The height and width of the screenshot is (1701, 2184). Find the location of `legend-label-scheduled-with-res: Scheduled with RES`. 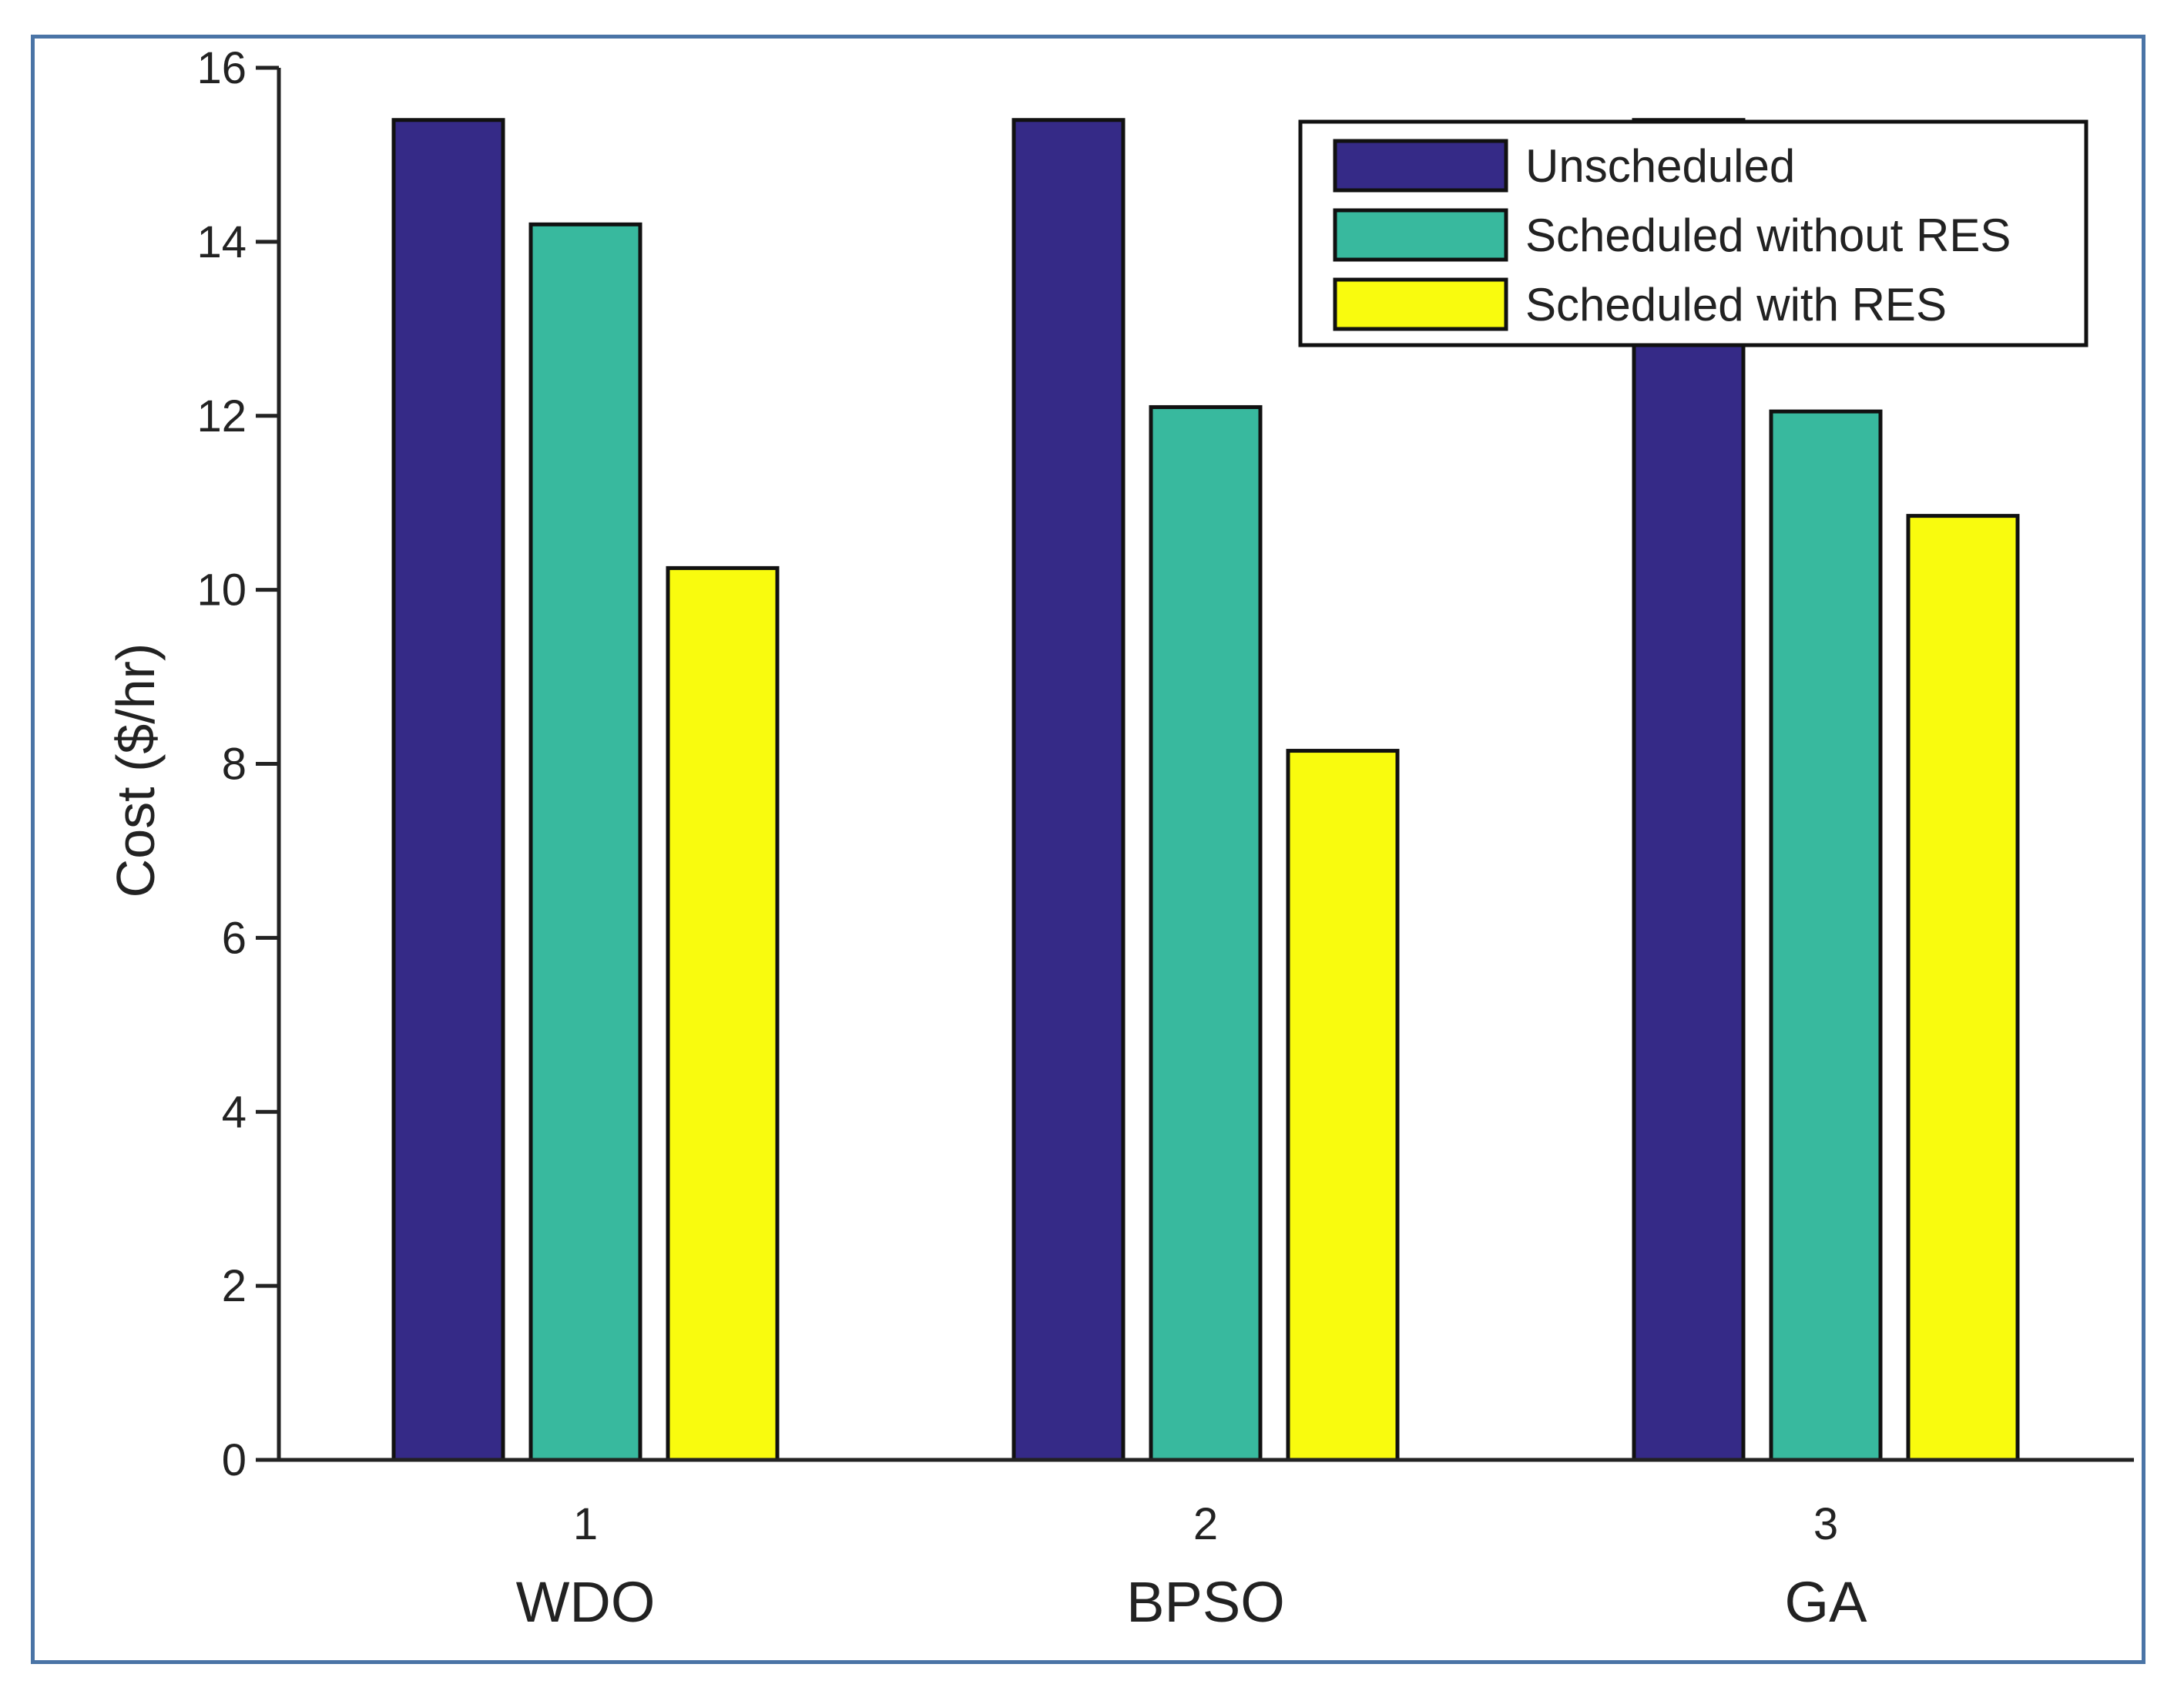

legend-label-scheduled-with-res: Scheduled with RES is located at coordinates (1736, 304).